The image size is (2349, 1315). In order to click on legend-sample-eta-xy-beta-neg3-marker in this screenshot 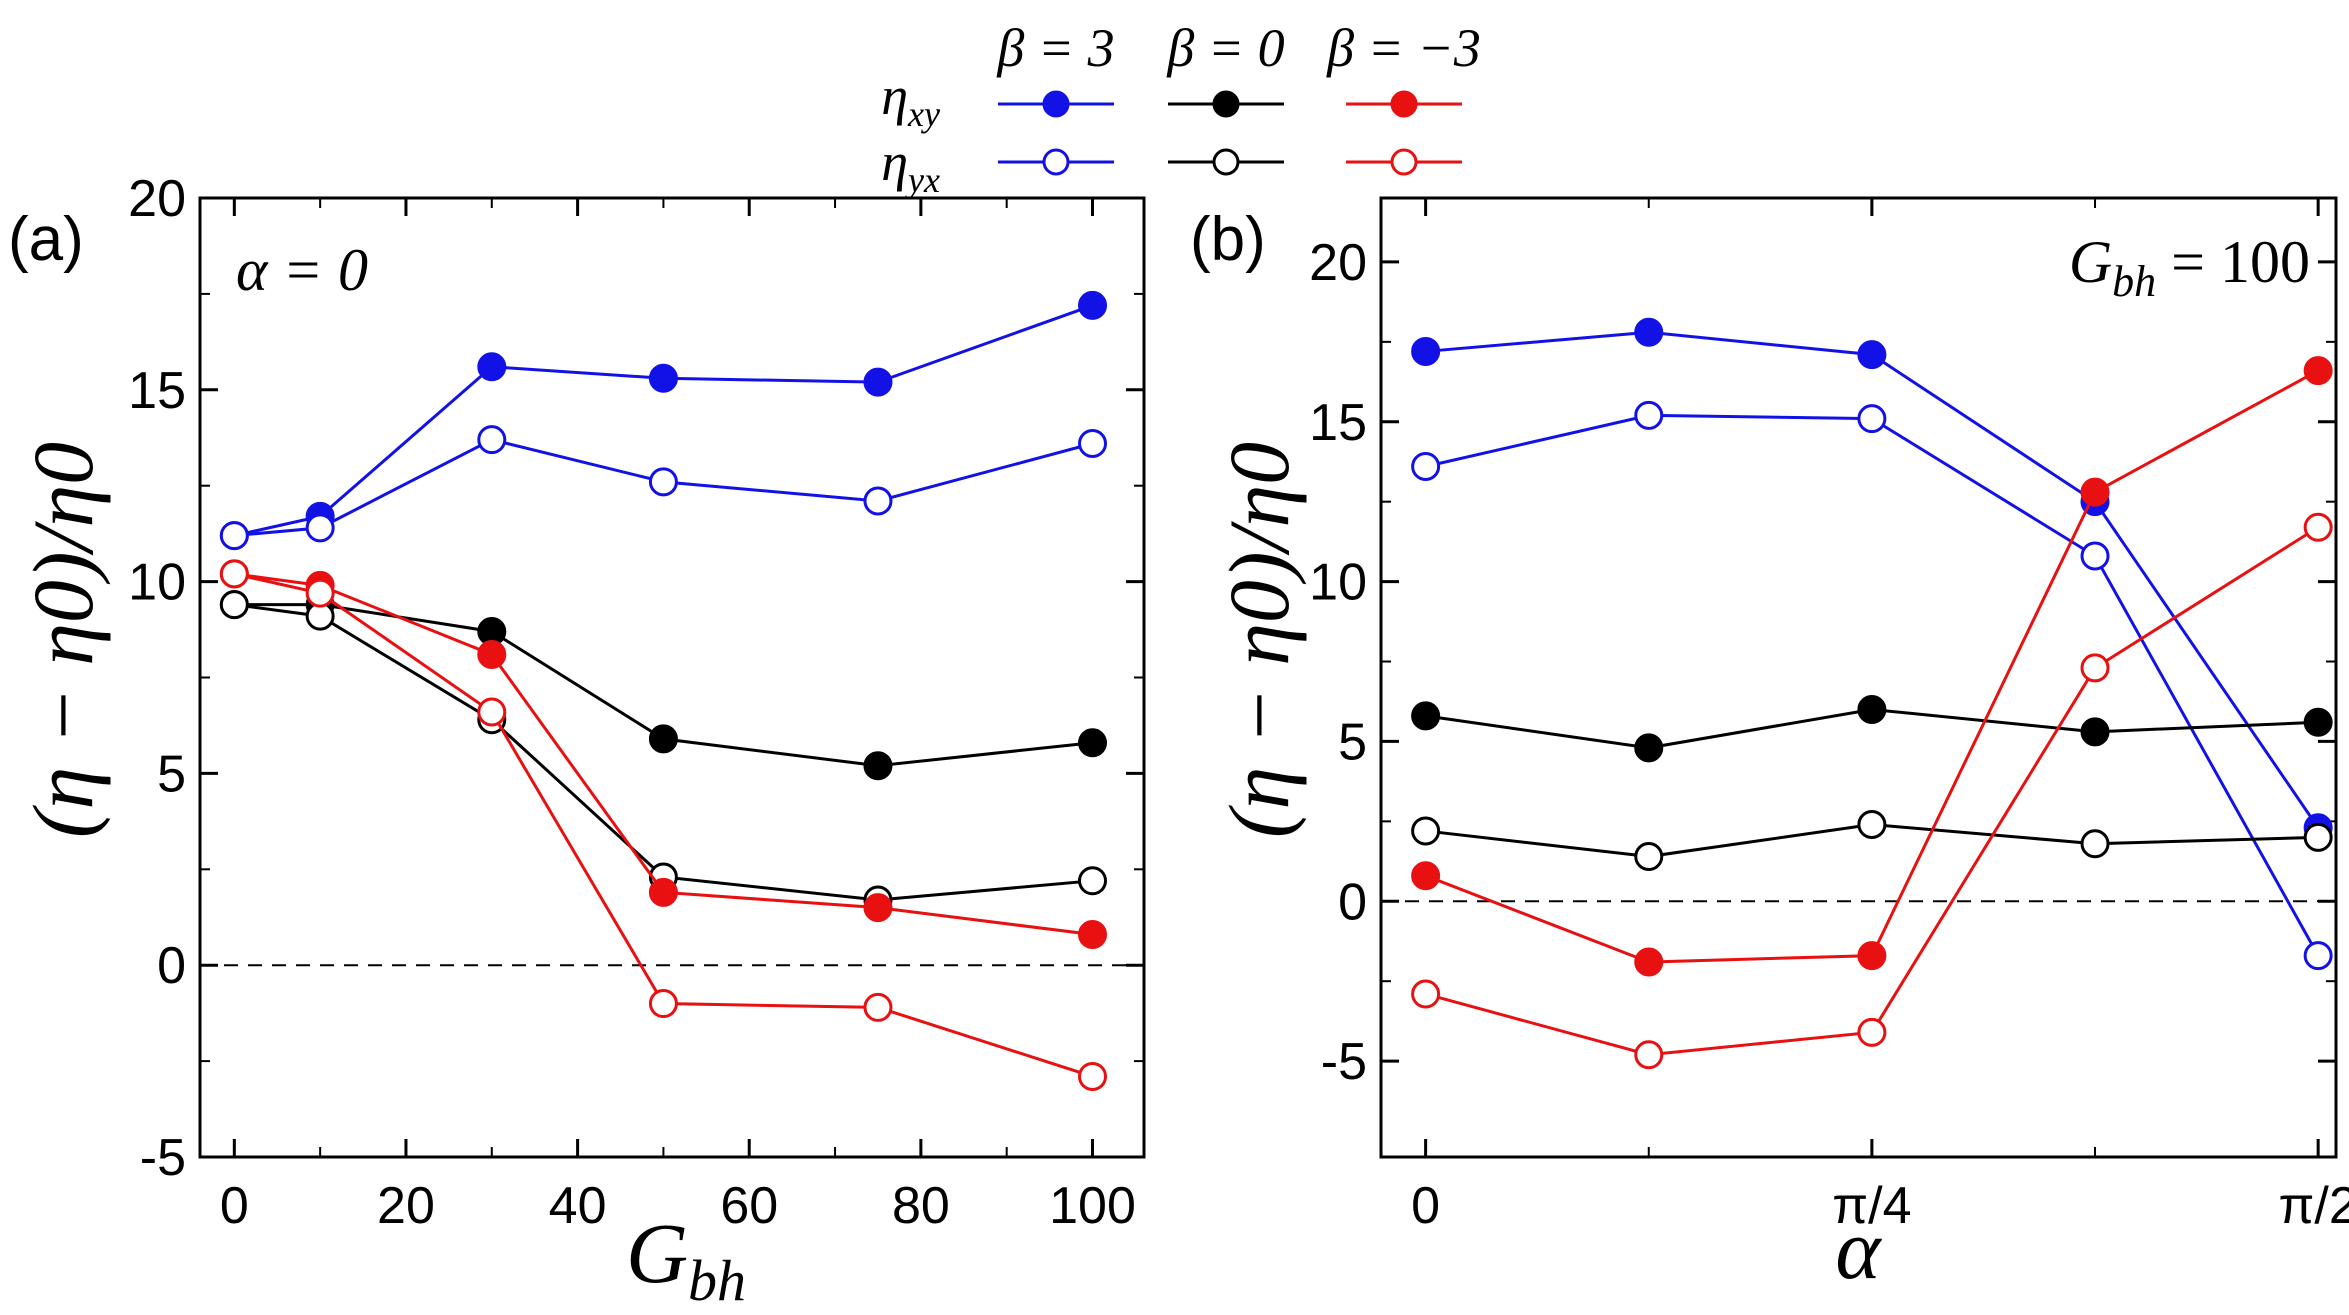, I will do `click(1404, 104)`.